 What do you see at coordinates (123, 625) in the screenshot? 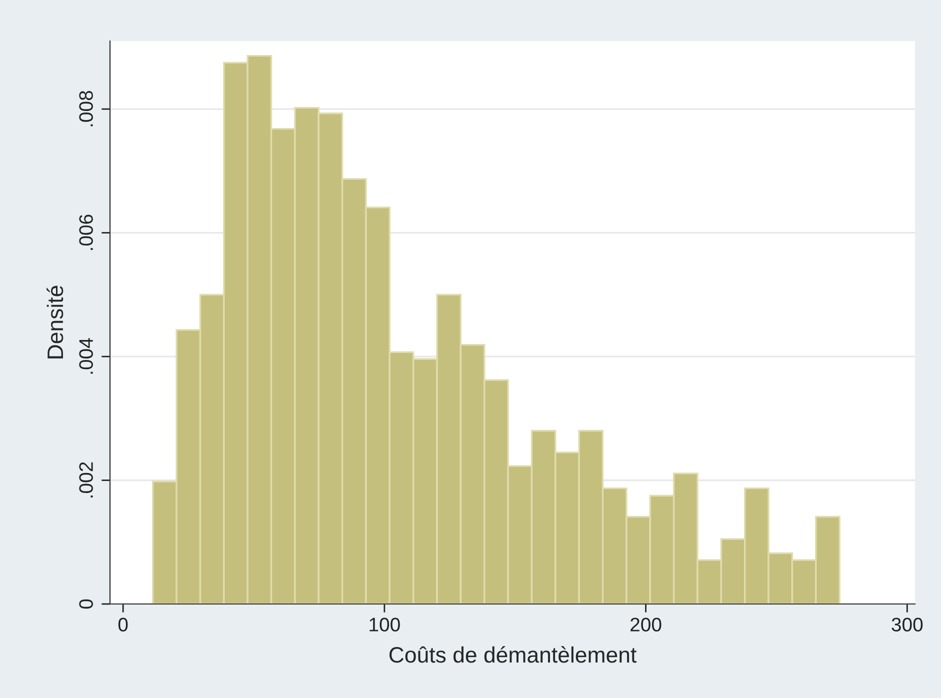
I see `x-tick-label: 0` at bounding box center [123, 625].